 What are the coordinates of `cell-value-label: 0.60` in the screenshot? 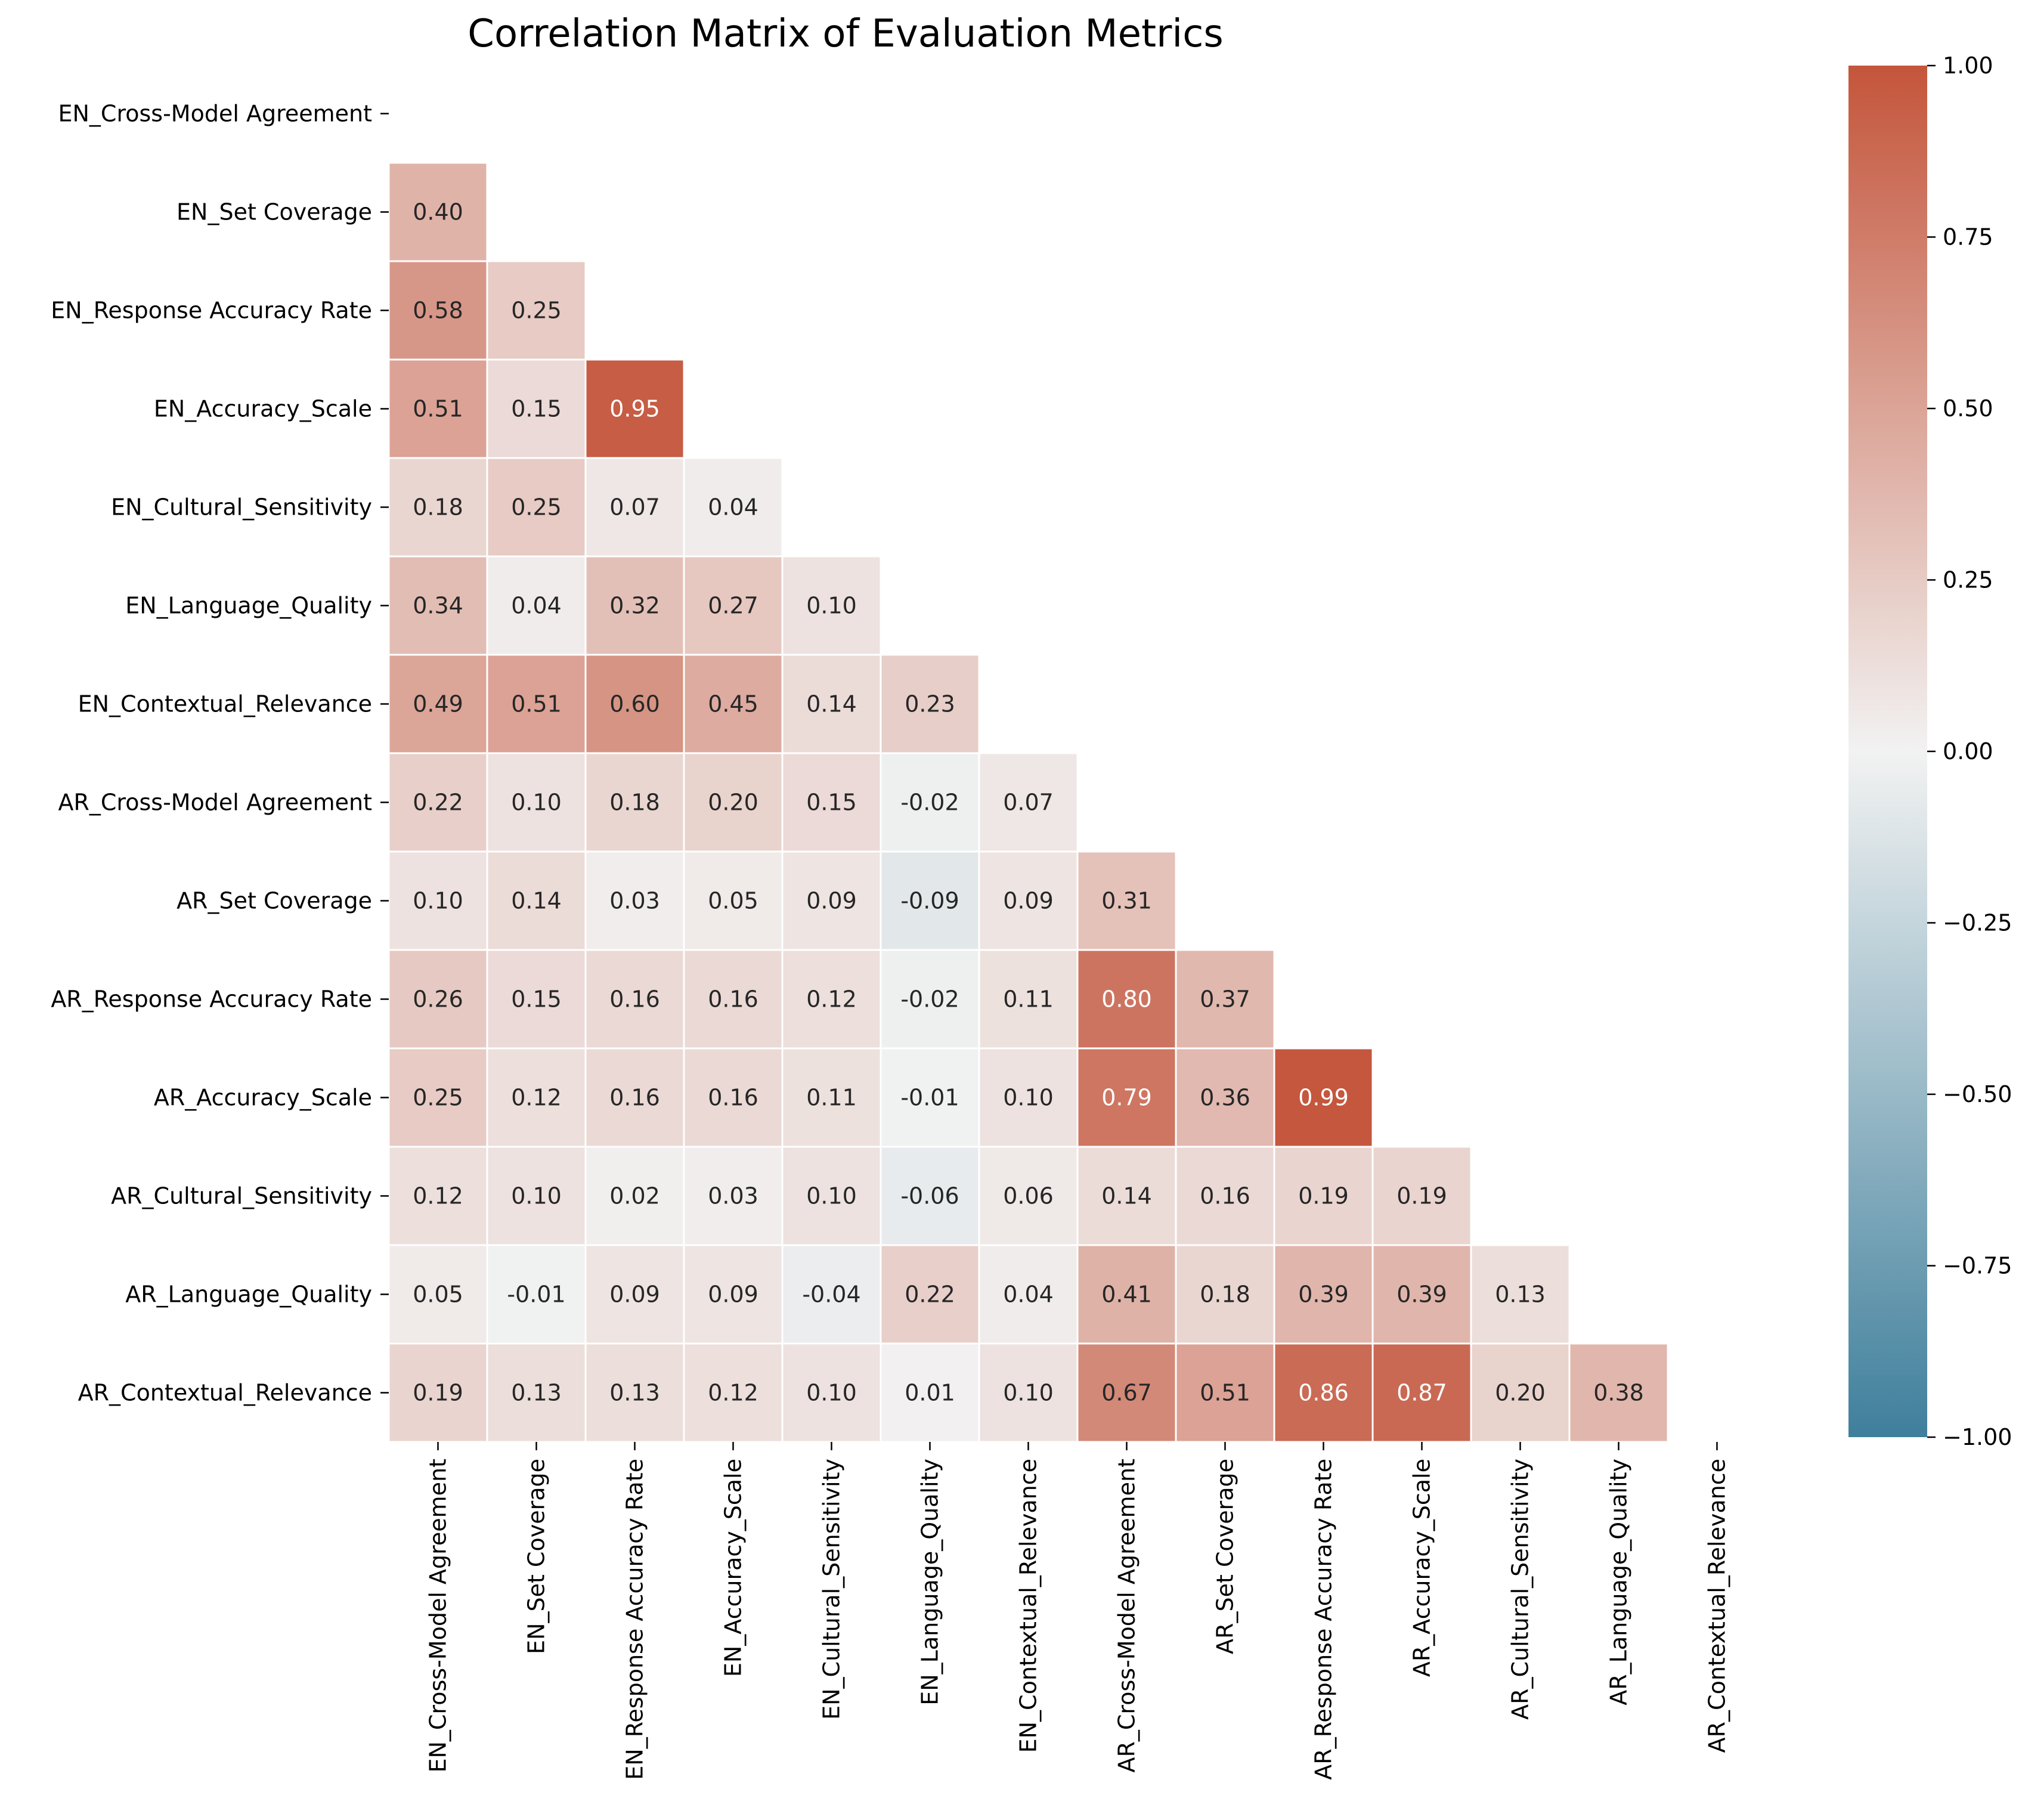 It's located at (634, 704).